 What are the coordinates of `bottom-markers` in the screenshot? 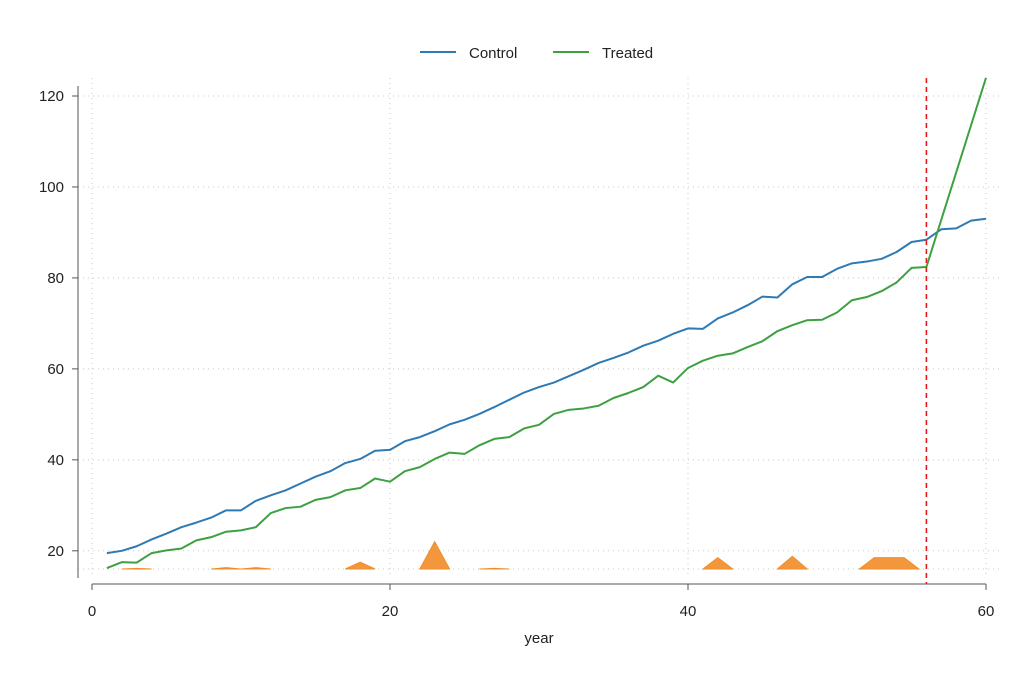 It's located at (521, 555).